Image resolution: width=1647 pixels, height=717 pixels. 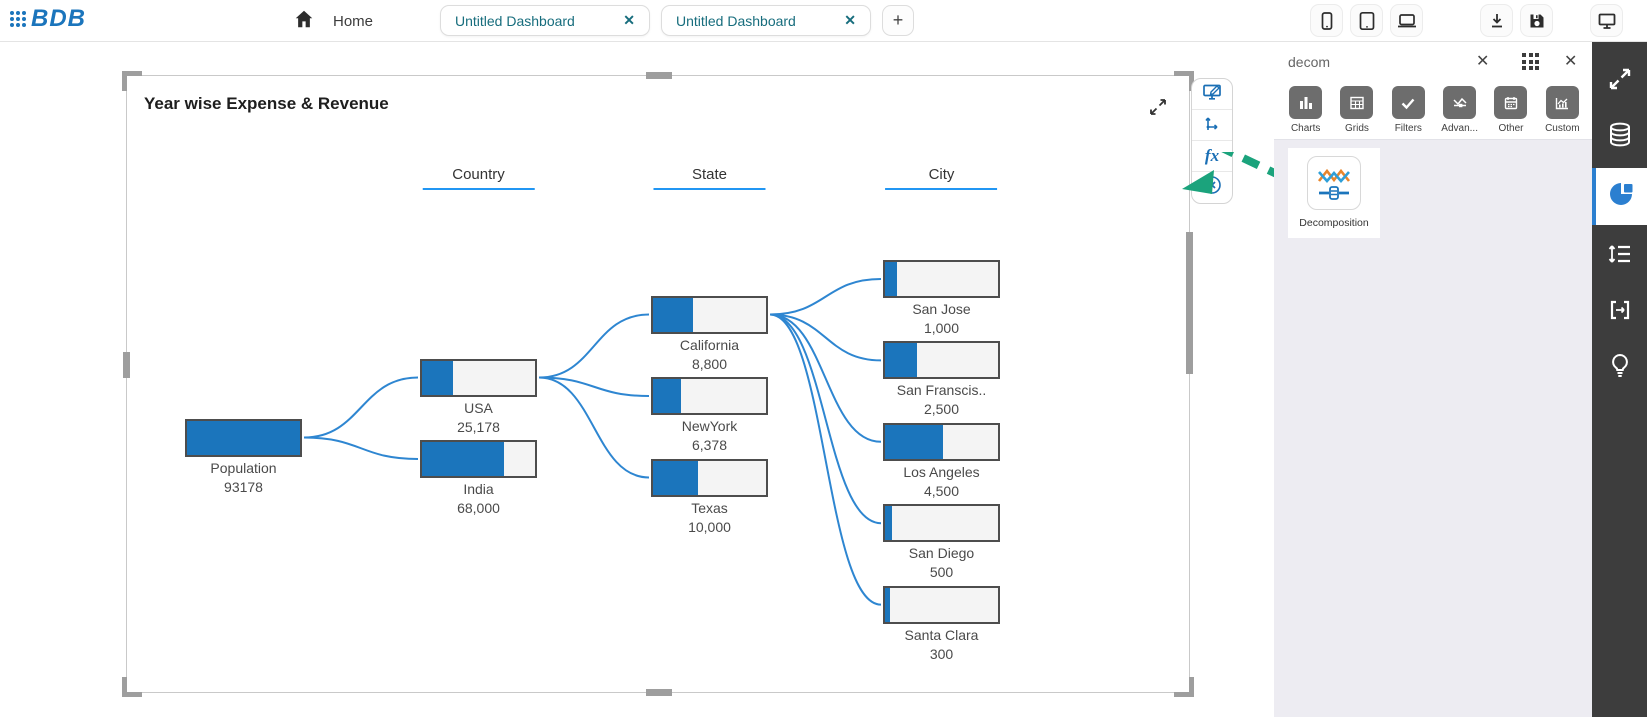 I want to click on pie-chart-icon, so click(x=1622, y=196).